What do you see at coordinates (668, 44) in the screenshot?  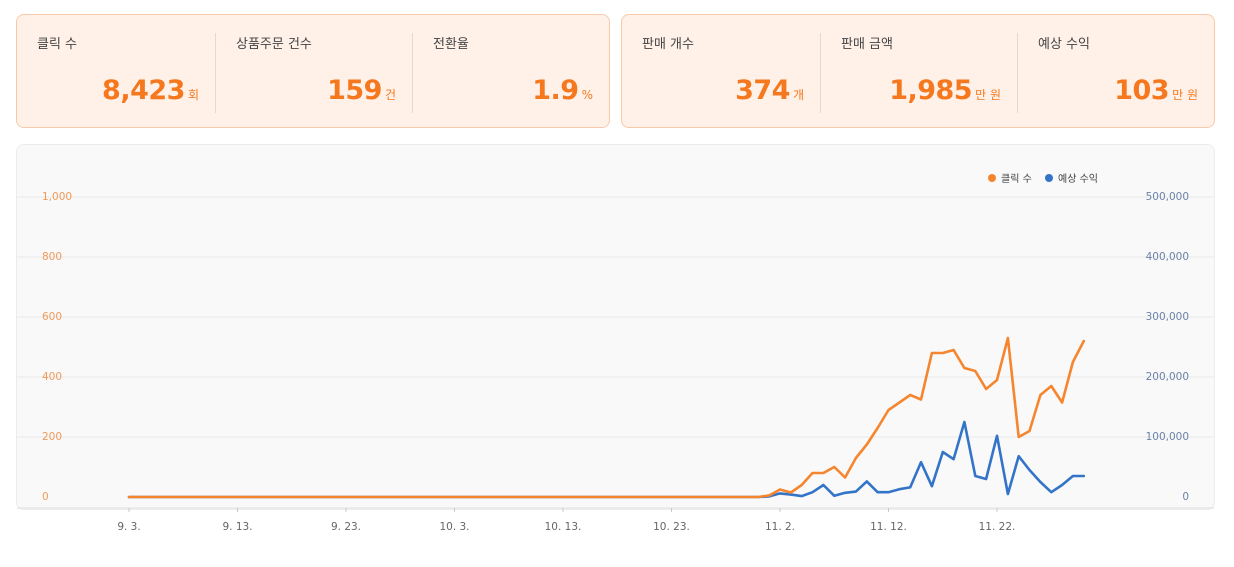 I see `metric-label: 판매 개수` at bounding box center [668, 44].